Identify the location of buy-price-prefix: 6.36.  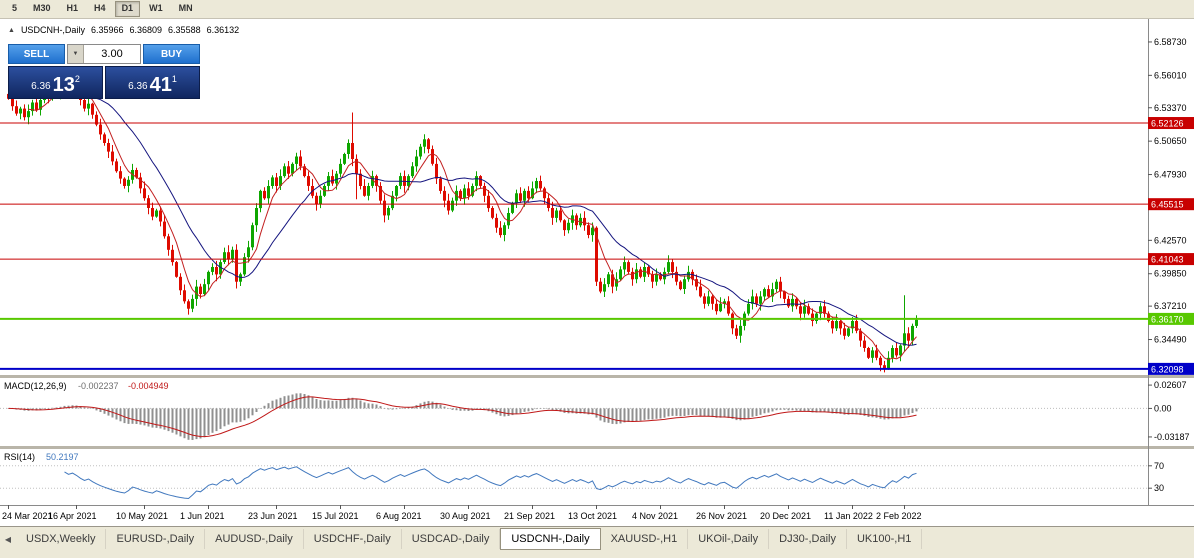
(138, 86).